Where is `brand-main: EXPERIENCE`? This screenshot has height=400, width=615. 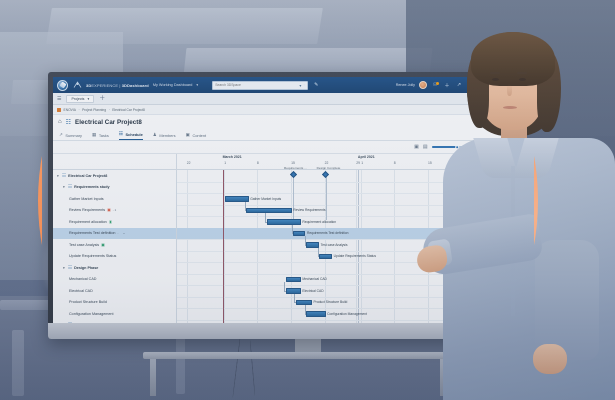 brand-main: EXPERIENCE is located at coordinates (105, 85).